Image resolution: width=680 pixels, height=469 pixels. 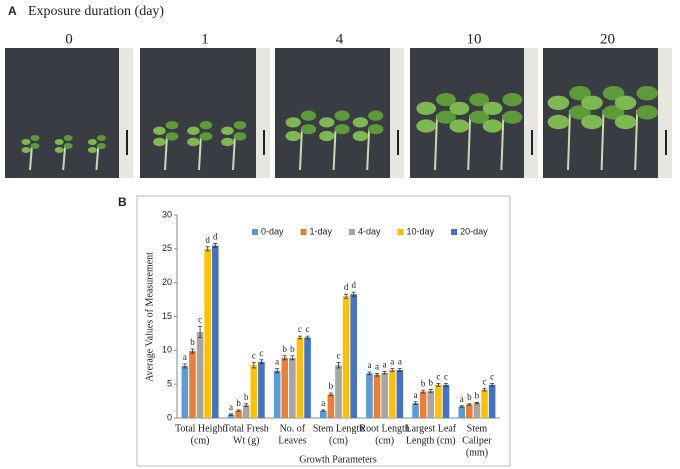 What do you see at coordinates (215, 236) in the screenshot?
I see `significance-letter: d` at bounding box center [215, 236].